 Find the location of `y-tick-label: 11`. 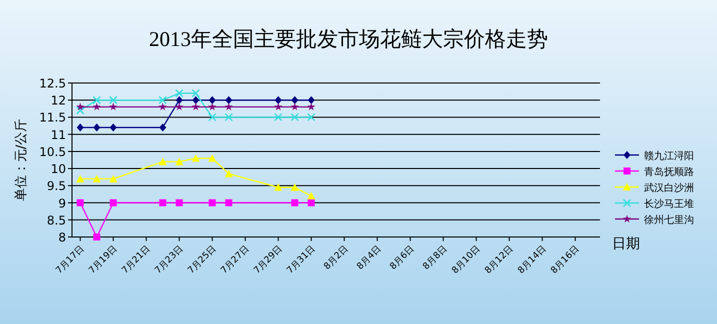

y-tick-label: 11 is located at coordinates (58, 135).